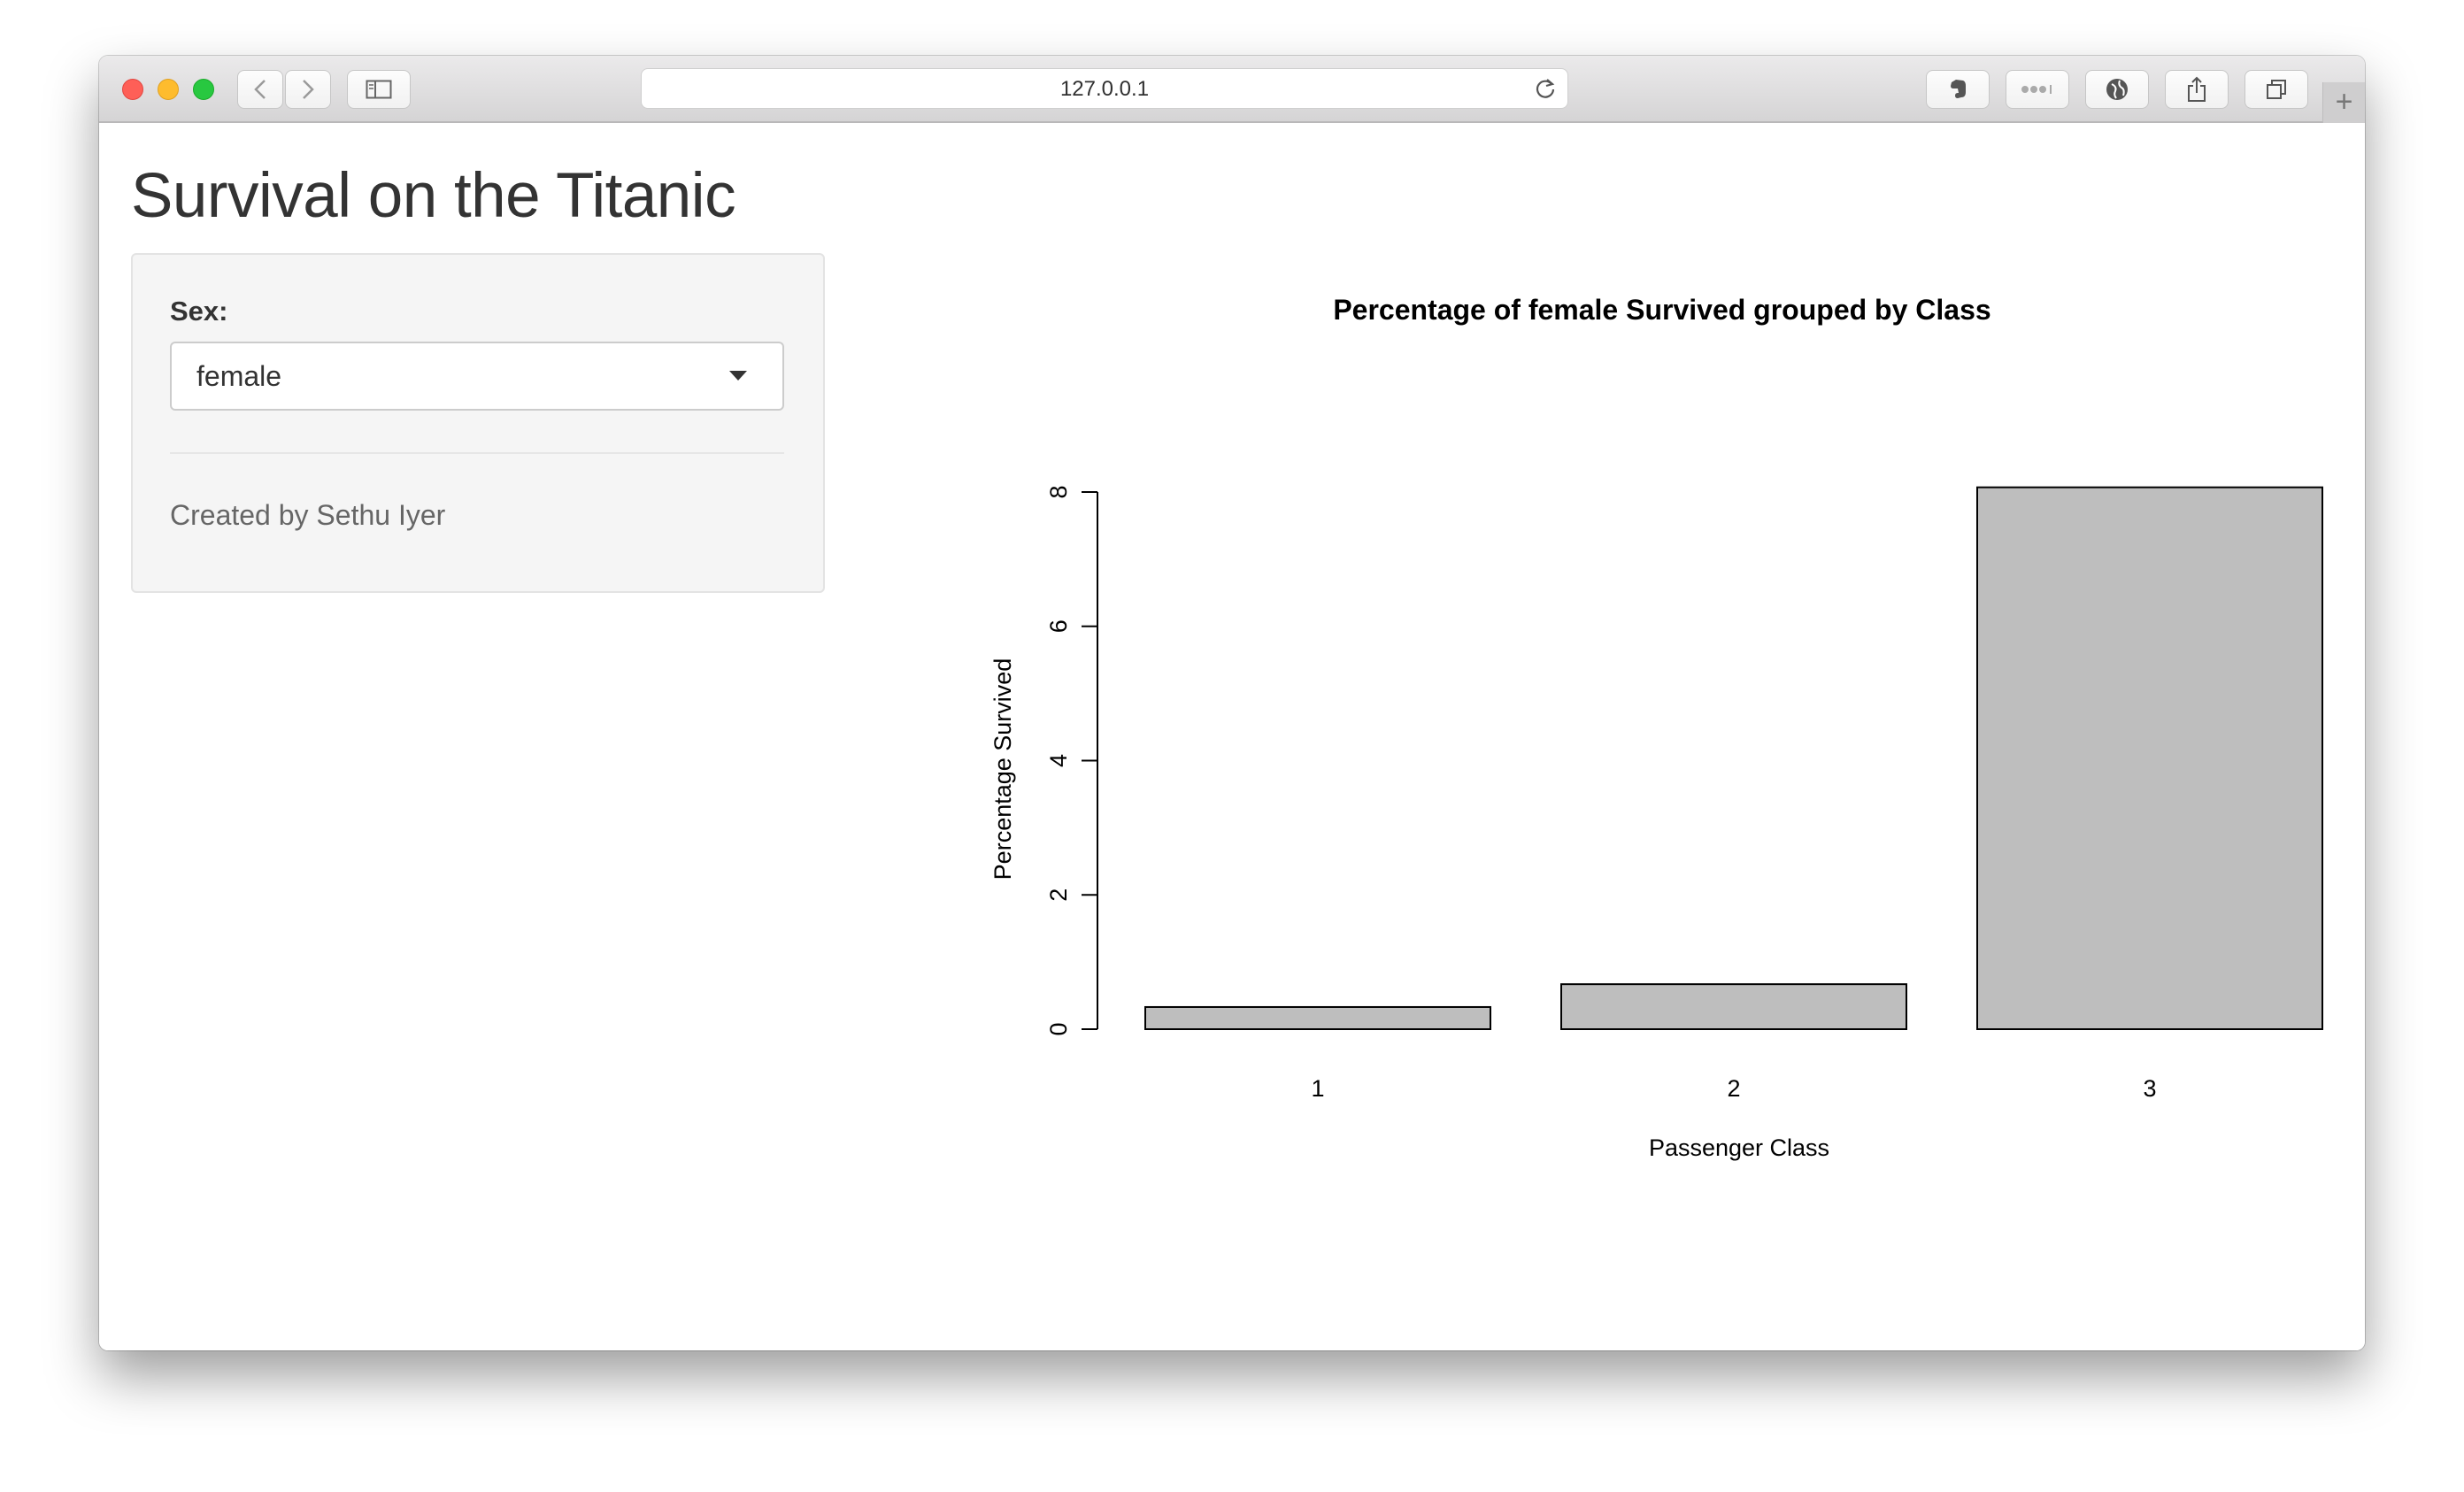 The height and width of the screenshot is (1492, 2464). I want to click on share-button, so click(2197, 89).